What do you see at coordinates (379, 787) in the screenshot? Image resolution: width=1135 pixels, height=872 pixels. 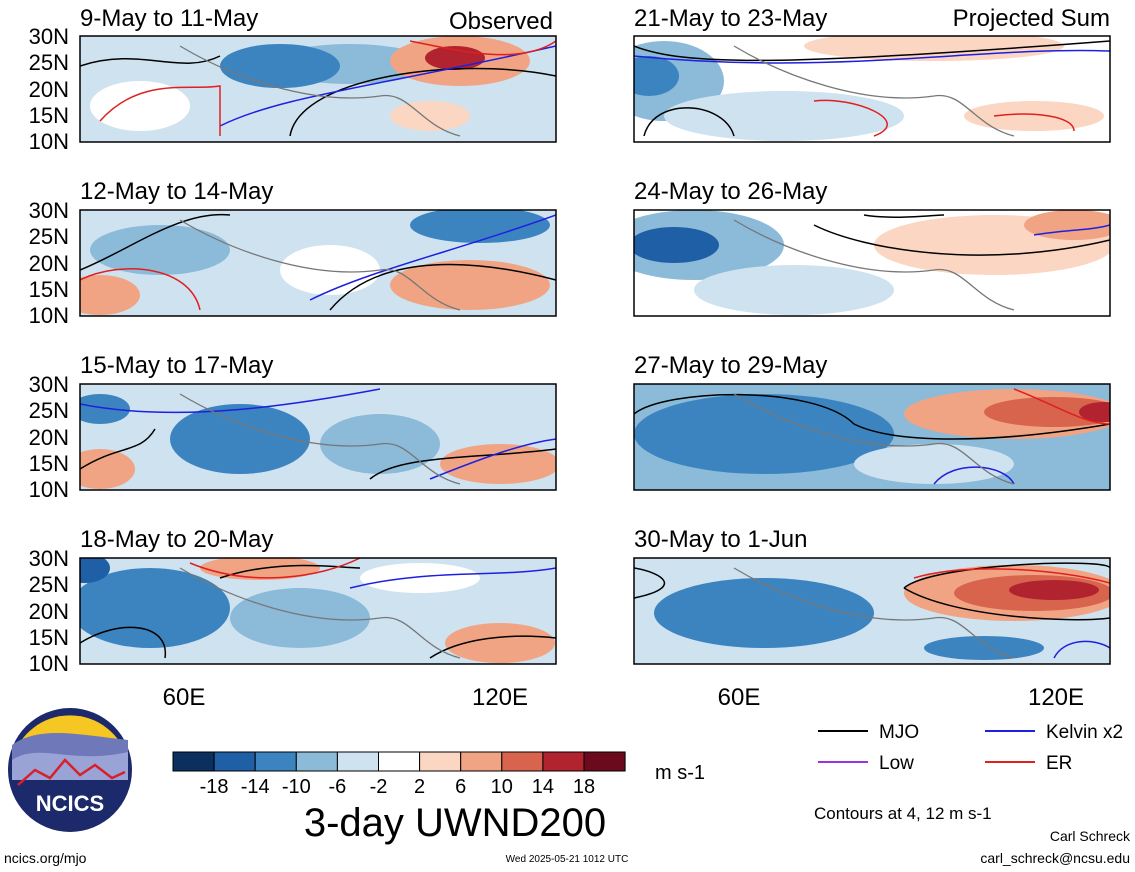 I see `colorbar-tick-label: -2` at bounding box center [379, 787].